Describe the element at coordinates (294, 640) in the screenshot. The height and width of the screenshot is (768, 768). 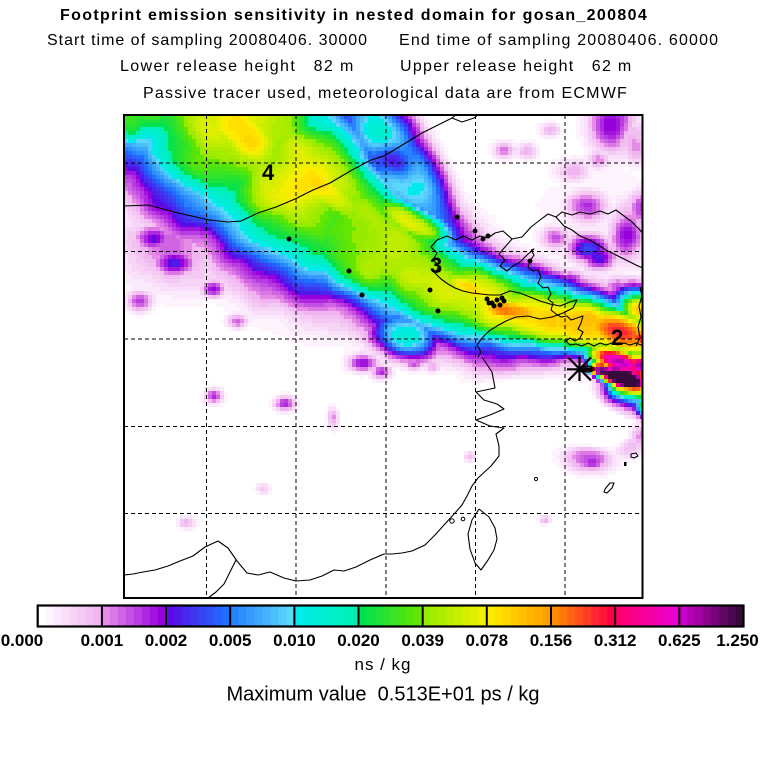
I see `svg-text: 0.010` at that location.